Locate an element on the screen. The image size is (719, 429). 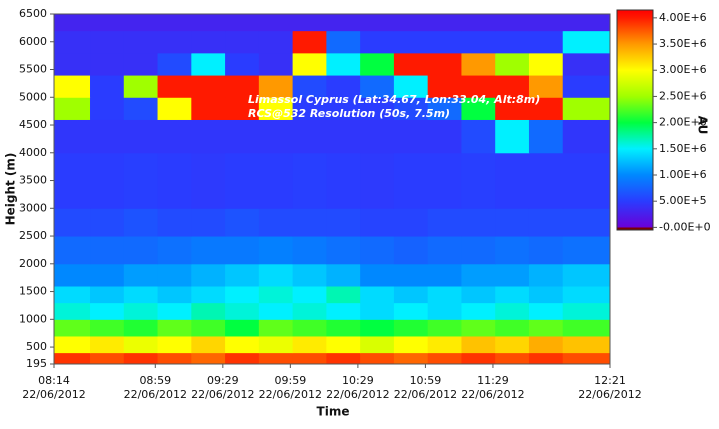
colorbar-tick-label: 1.00E+6 is located at coordinates (683, 174).